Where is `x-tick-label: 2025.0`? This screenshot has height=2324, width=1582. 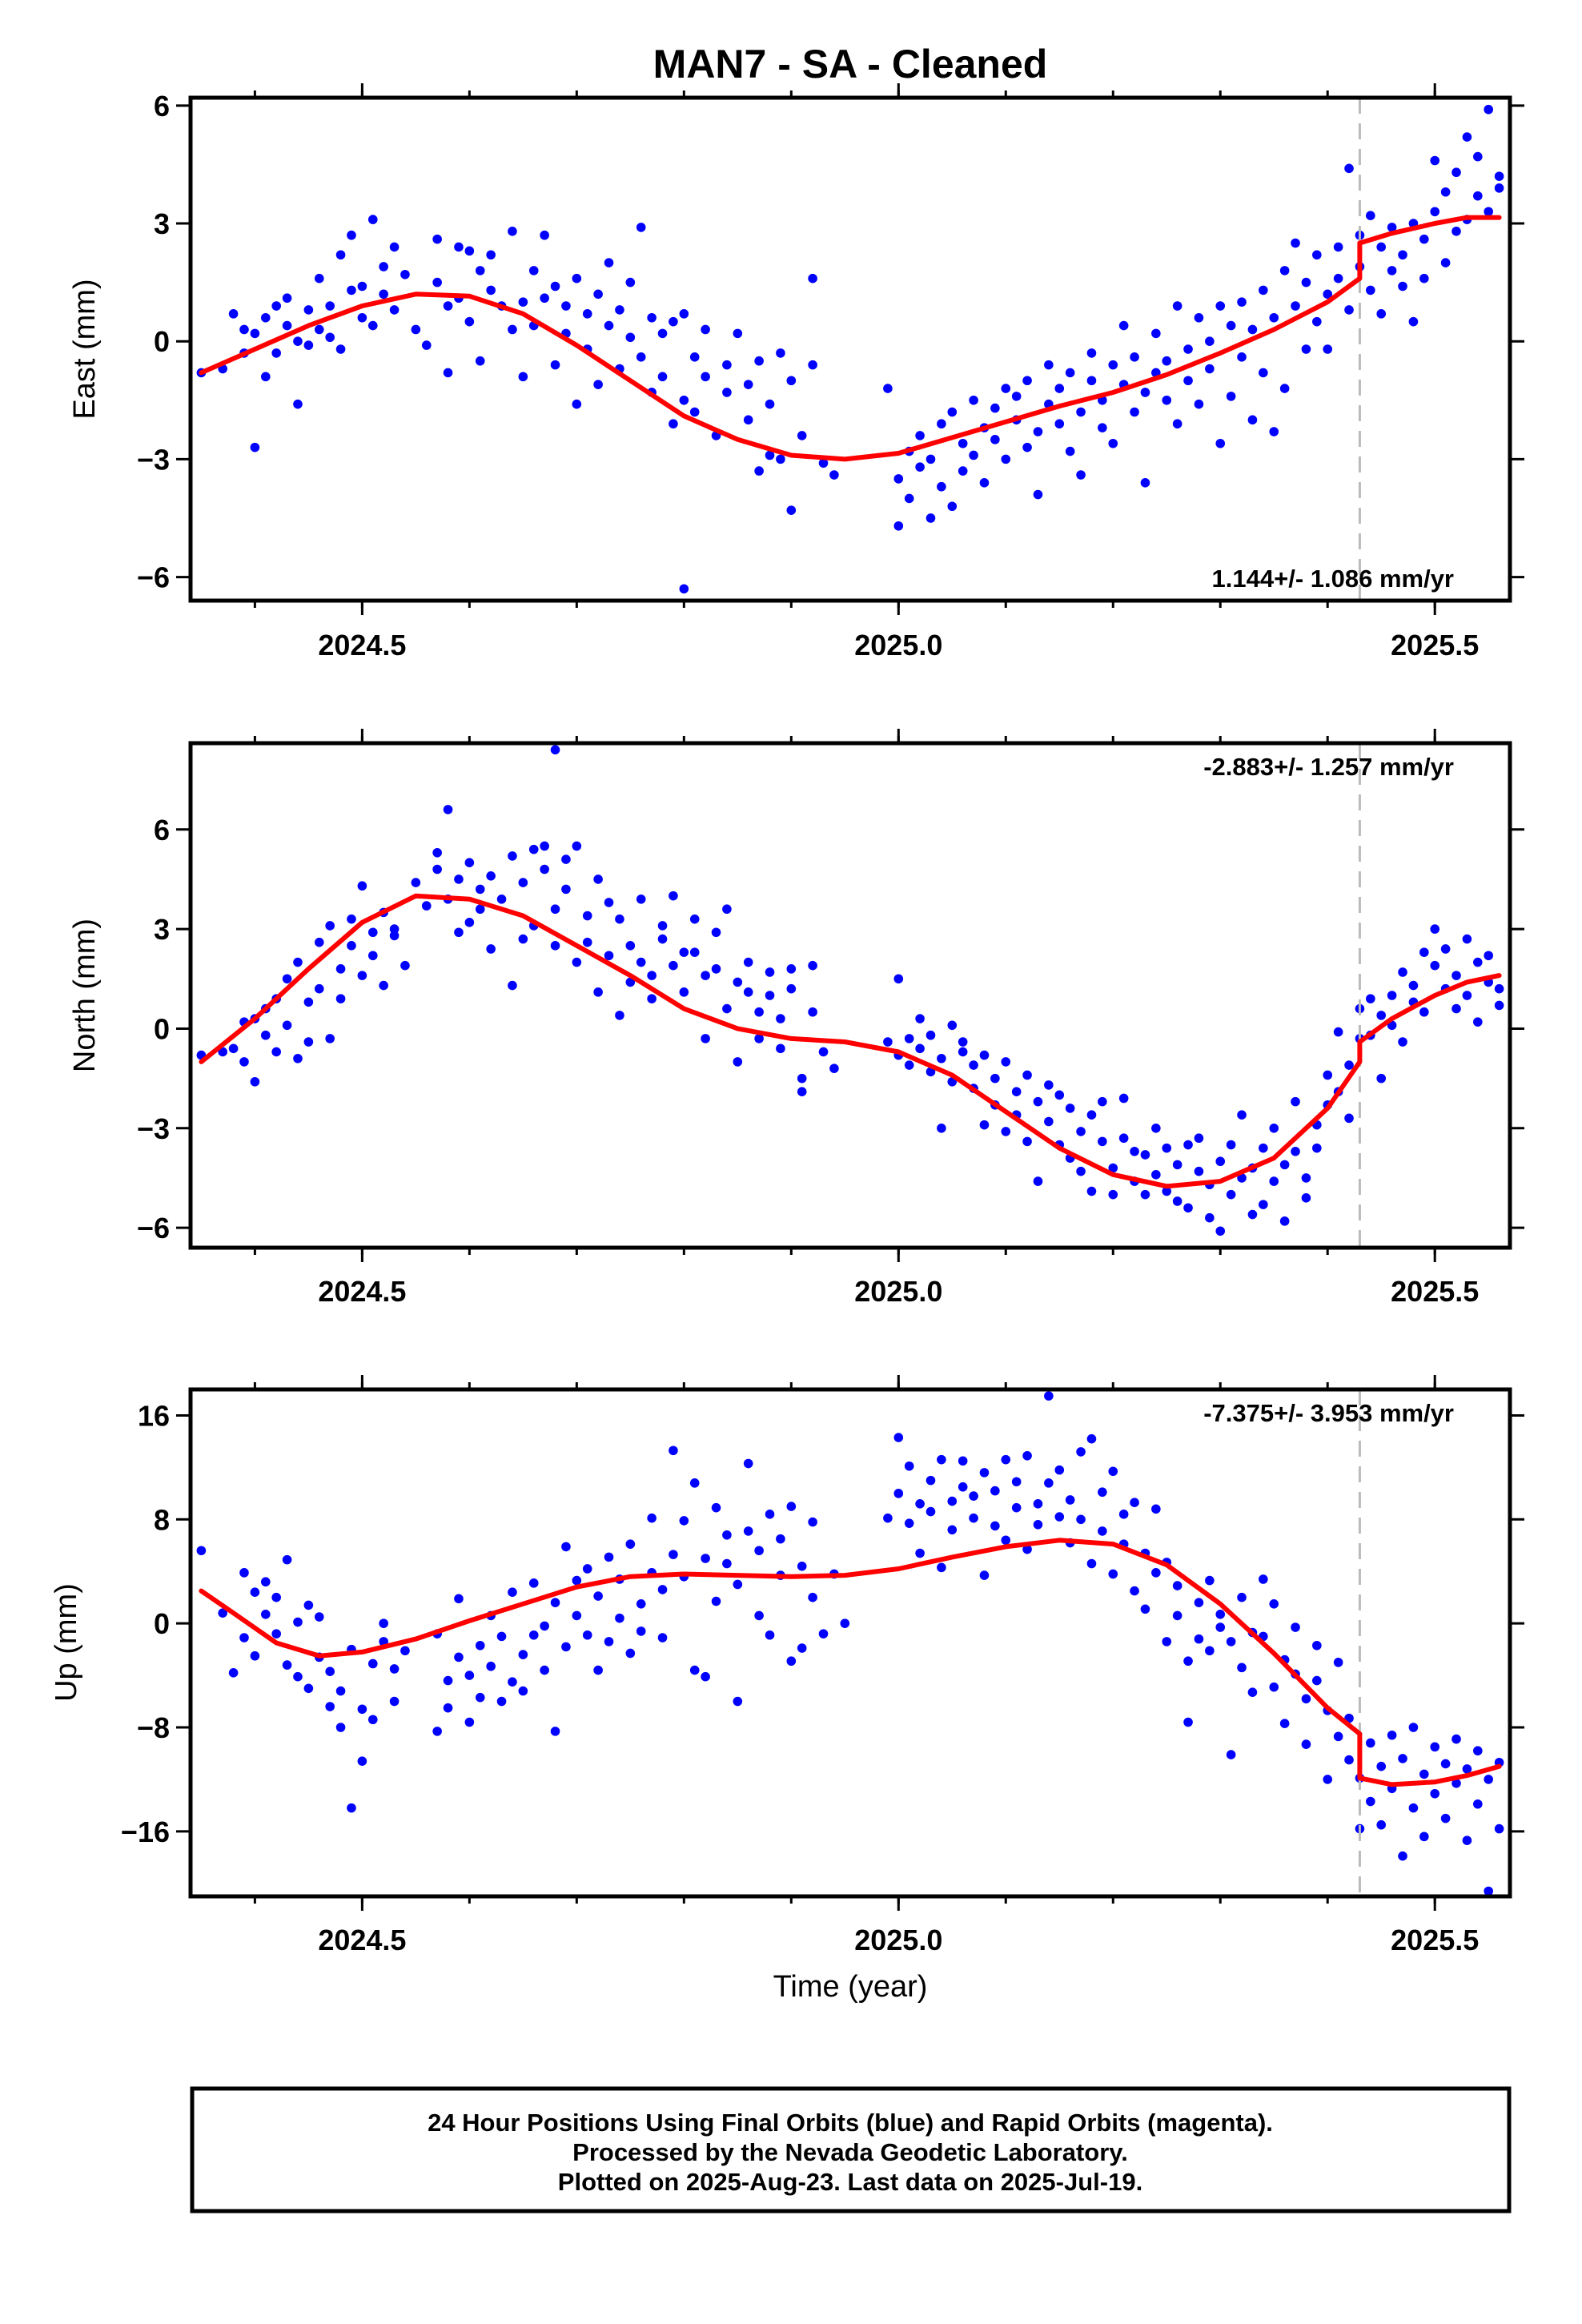 x-tick-label: 2025.0 is located at coordinates (898, 645).